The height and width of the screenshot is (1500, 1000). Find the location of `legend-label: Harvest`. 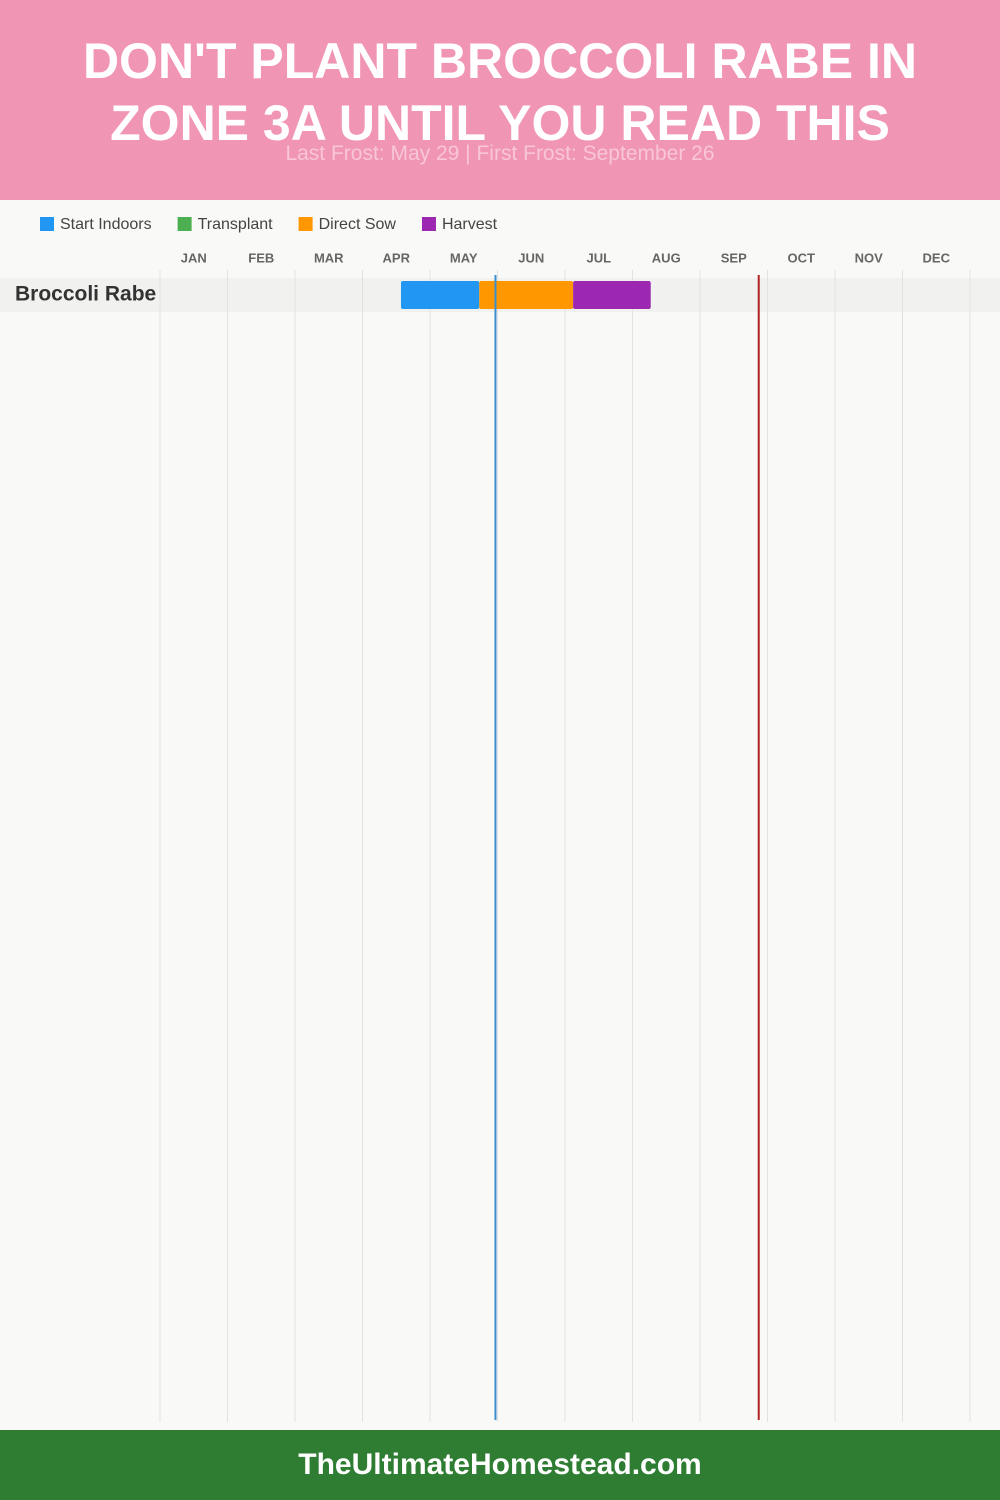

legend-label: Harvest is located at coordinates (470, 224).